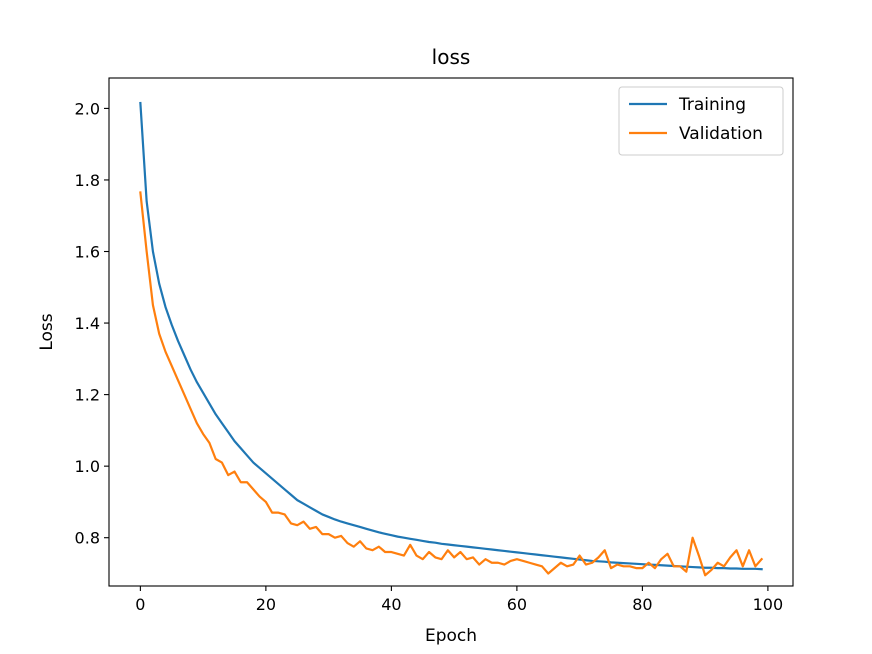  Describe the element at coordinates (87, 180) in the screenshot. I see `y-tick-label: 1.8` at that location.